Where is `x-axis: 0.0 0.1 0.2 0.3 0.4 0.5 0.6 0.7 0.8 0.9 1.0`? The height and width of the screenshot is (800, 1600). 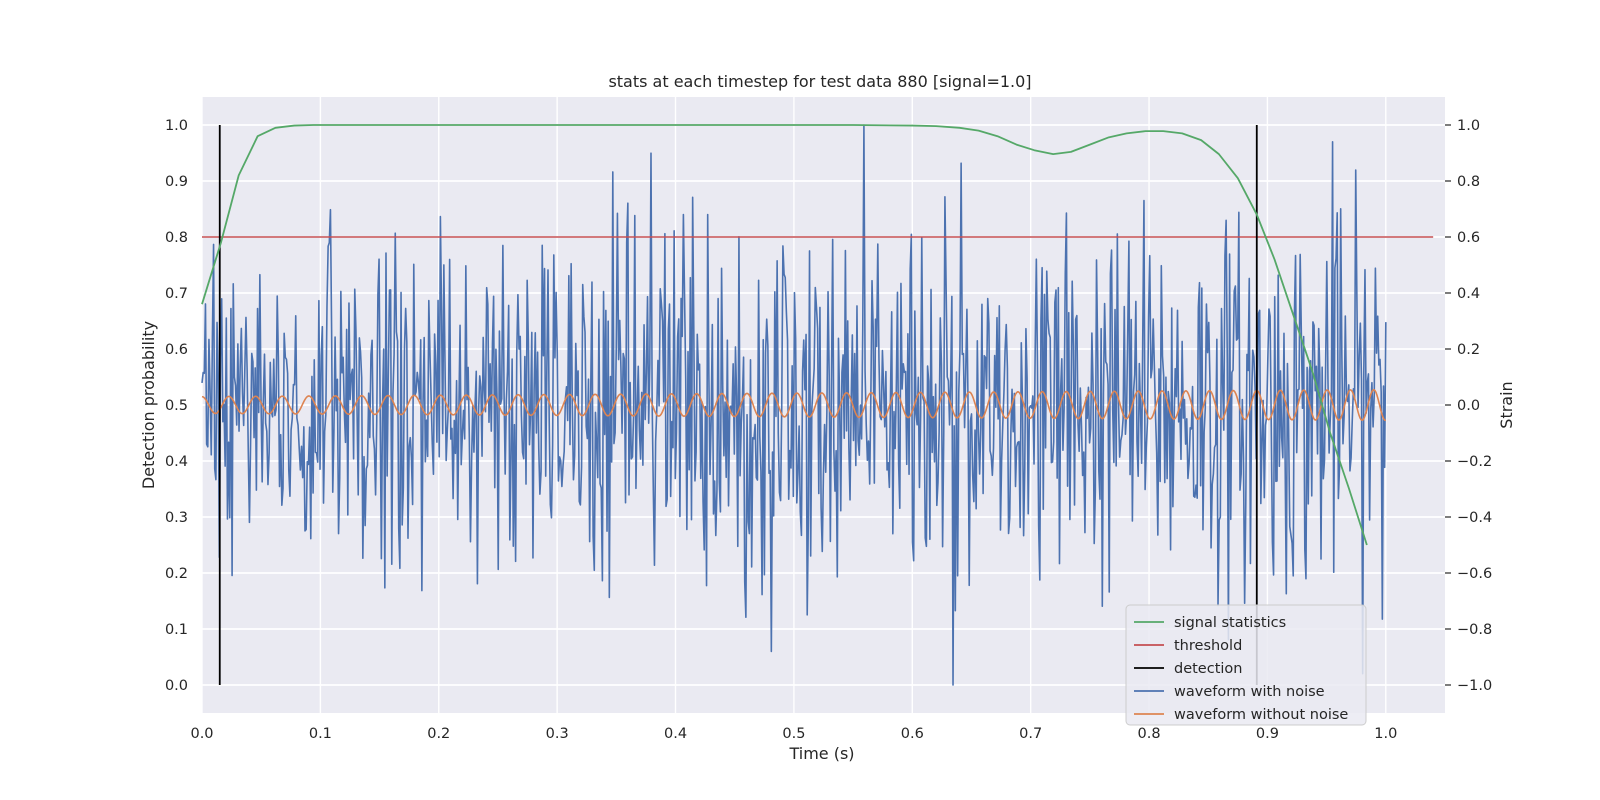
x-axis: 0.0 0.1 0.2 0.3 0.4 0.5 0.6 0.7 0.8 0.9 1.0 is located at coordinates (793, 734).